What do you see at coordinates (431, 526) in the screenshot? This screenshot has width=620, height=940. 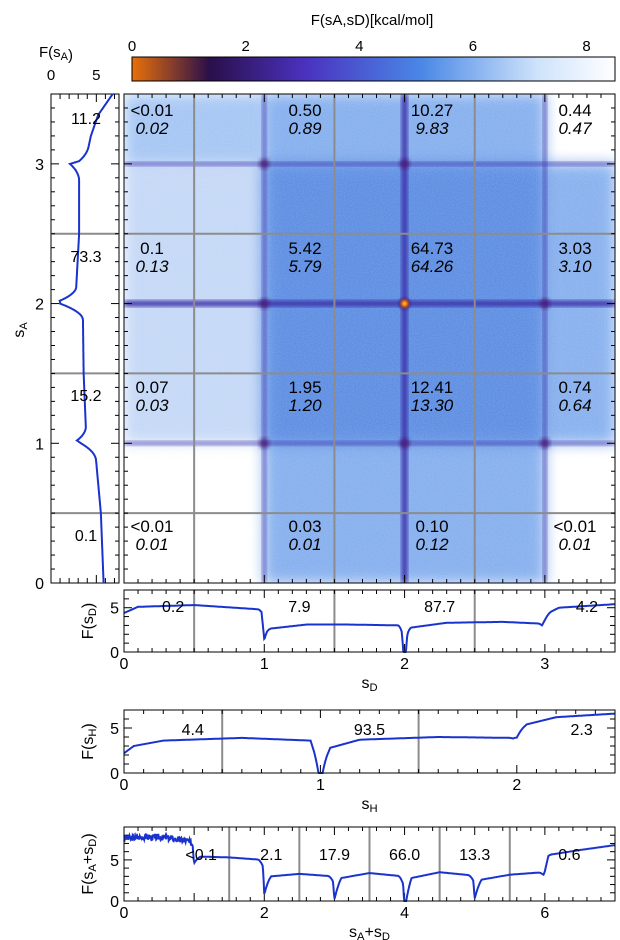 I see `heatmap-cell-label: 0.10` at bounding box center [431, 526].